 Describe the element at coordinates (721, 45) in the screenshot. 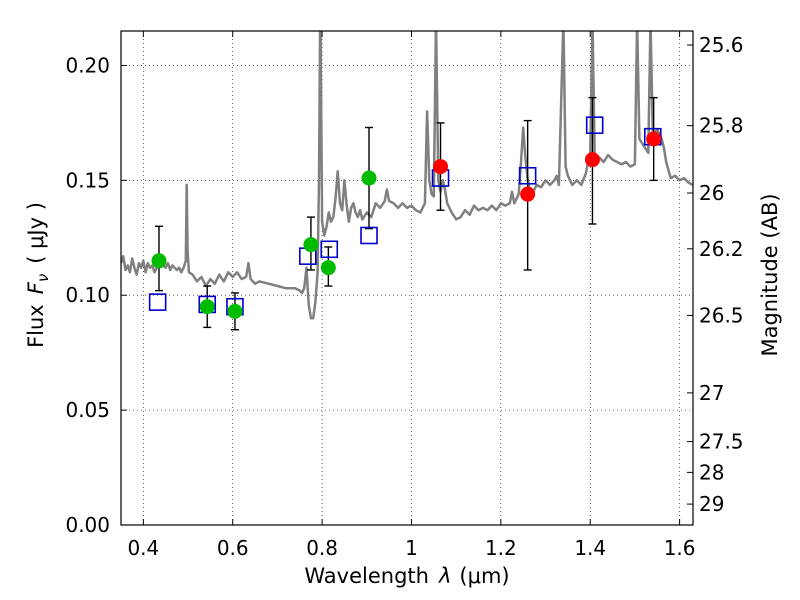

I see `mag-tick-label: 25.6` at that location.